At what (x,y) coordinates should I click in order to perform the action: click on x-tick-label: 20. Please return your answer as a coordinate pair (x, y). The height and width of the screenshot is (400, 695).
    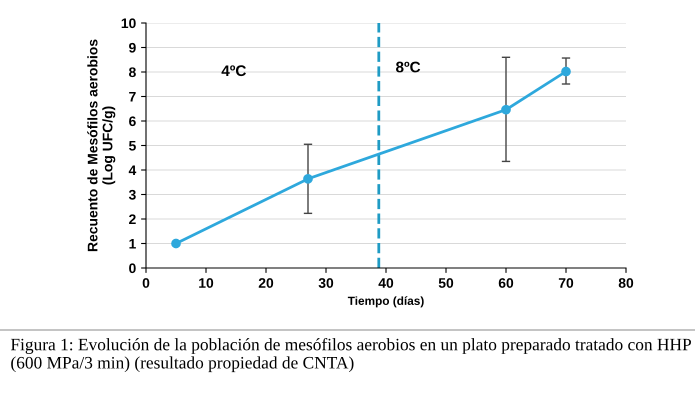
    Looking at the image, I should click on (266, 283).